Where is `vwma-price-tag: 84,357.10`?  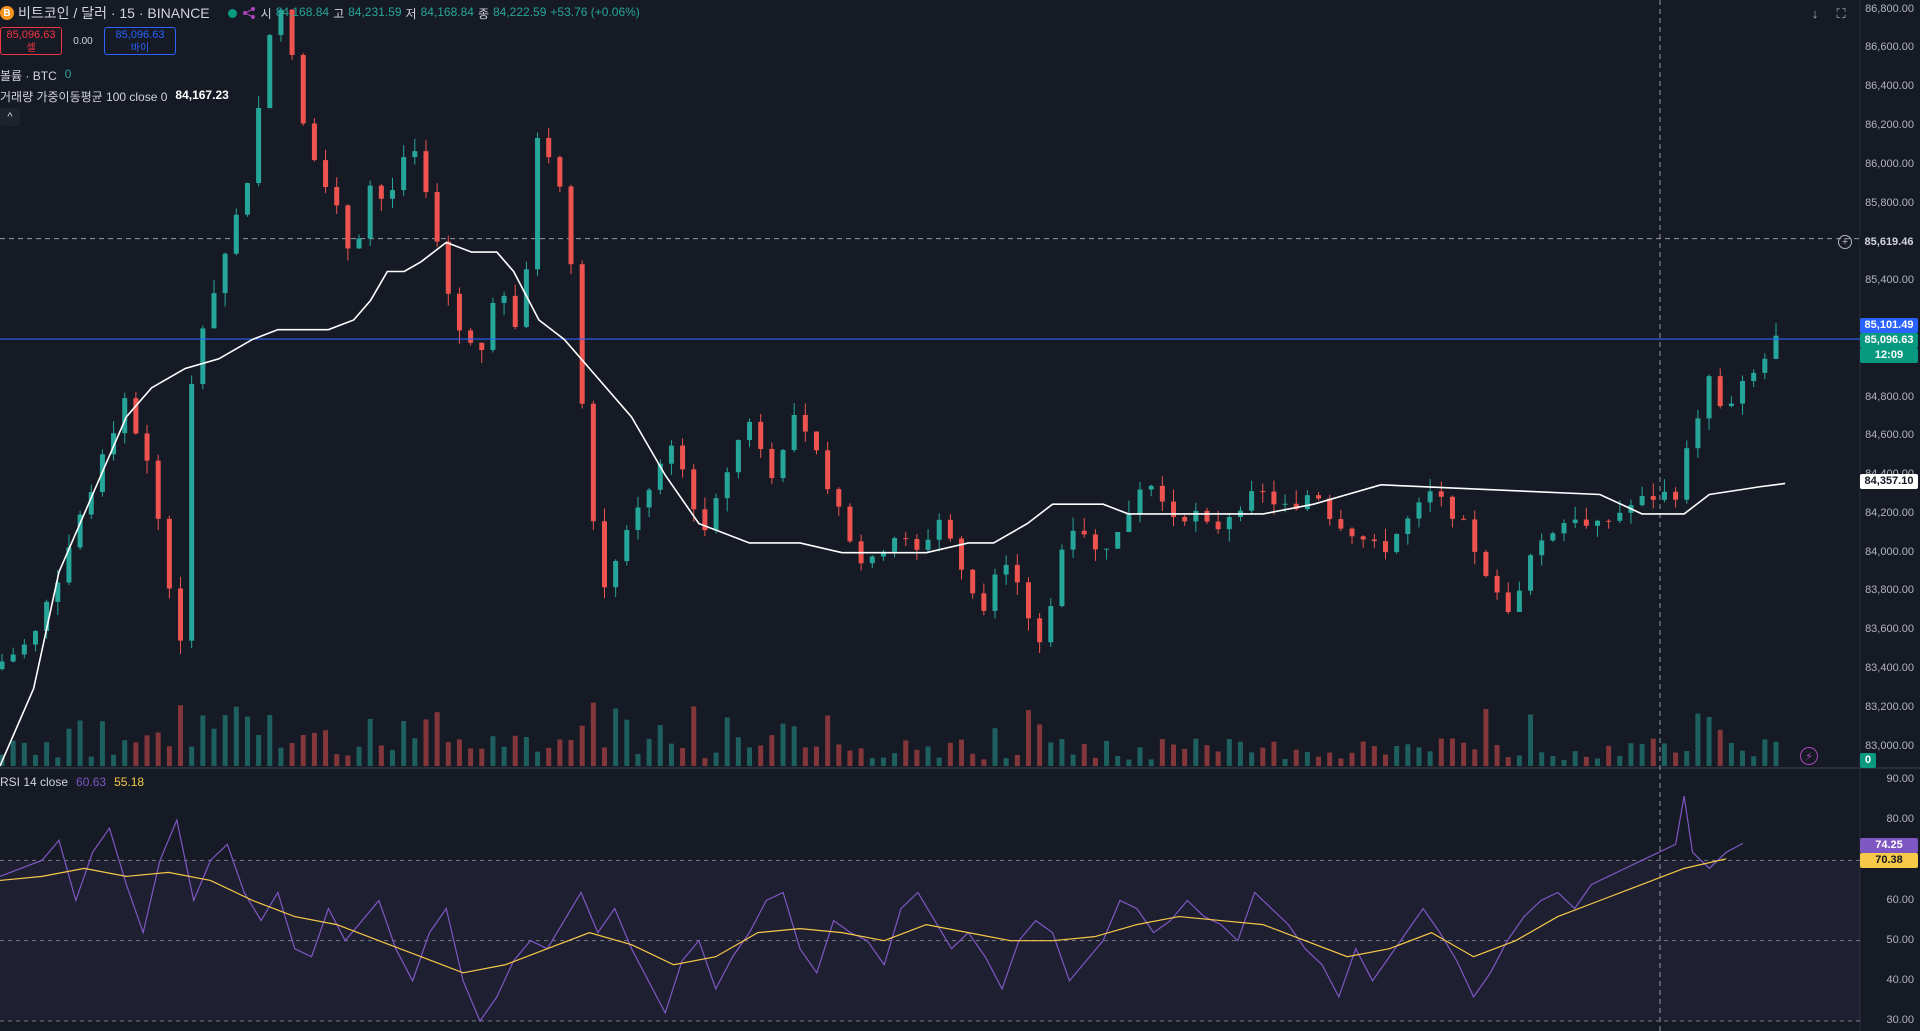
vwma-price-tag: 84,357.10 is located at coordinates (1889, 481).